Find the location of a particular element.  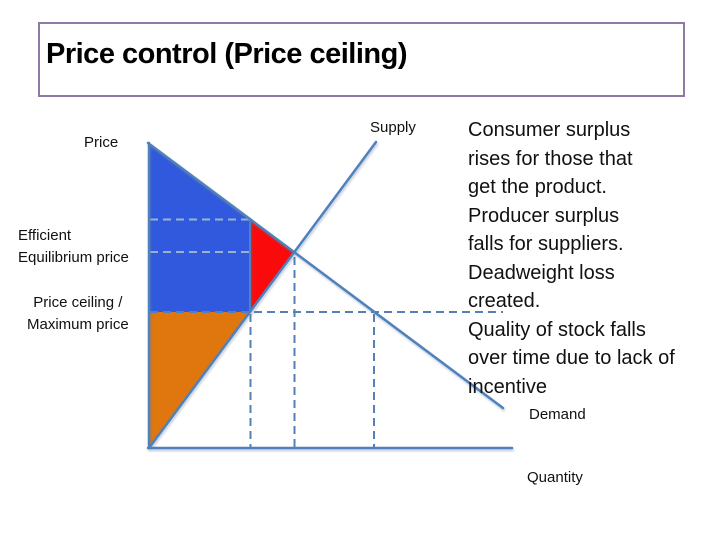

price-ceiling-label: Price ceiling / Maximum price is located at coordinates (78, 313).